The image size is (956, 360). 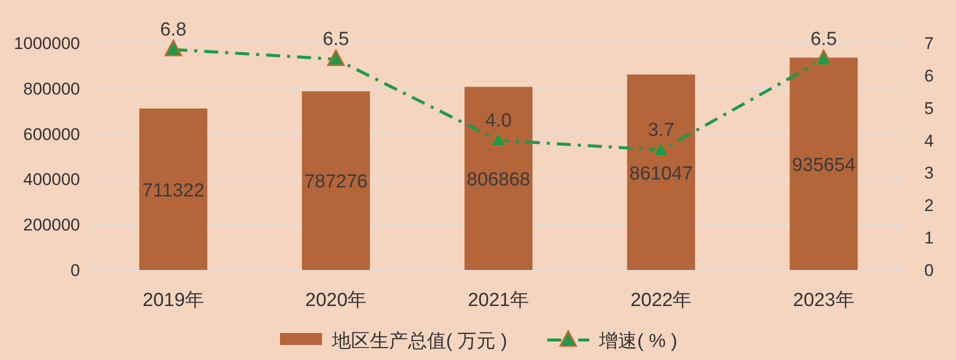 I want to click on data-label: 787276, so click(x=336, y=182).